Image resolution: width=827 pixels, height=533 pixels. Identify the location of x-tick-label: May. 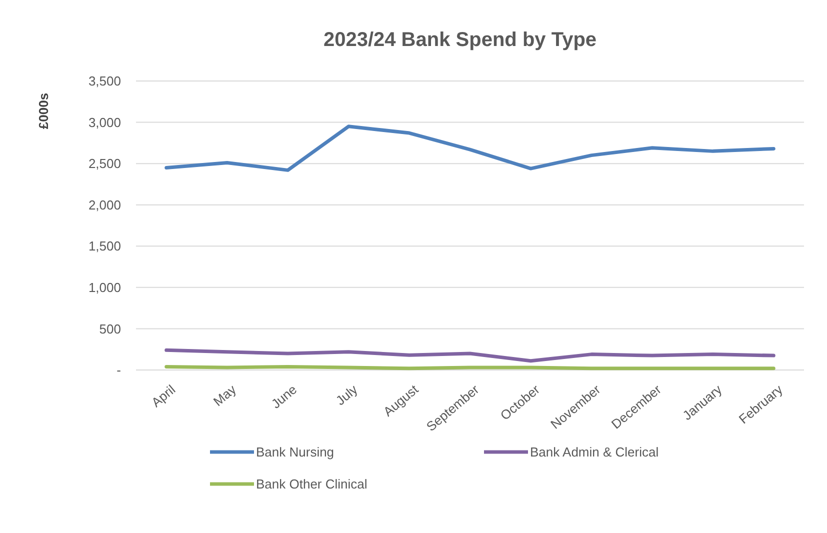
(225, 395).